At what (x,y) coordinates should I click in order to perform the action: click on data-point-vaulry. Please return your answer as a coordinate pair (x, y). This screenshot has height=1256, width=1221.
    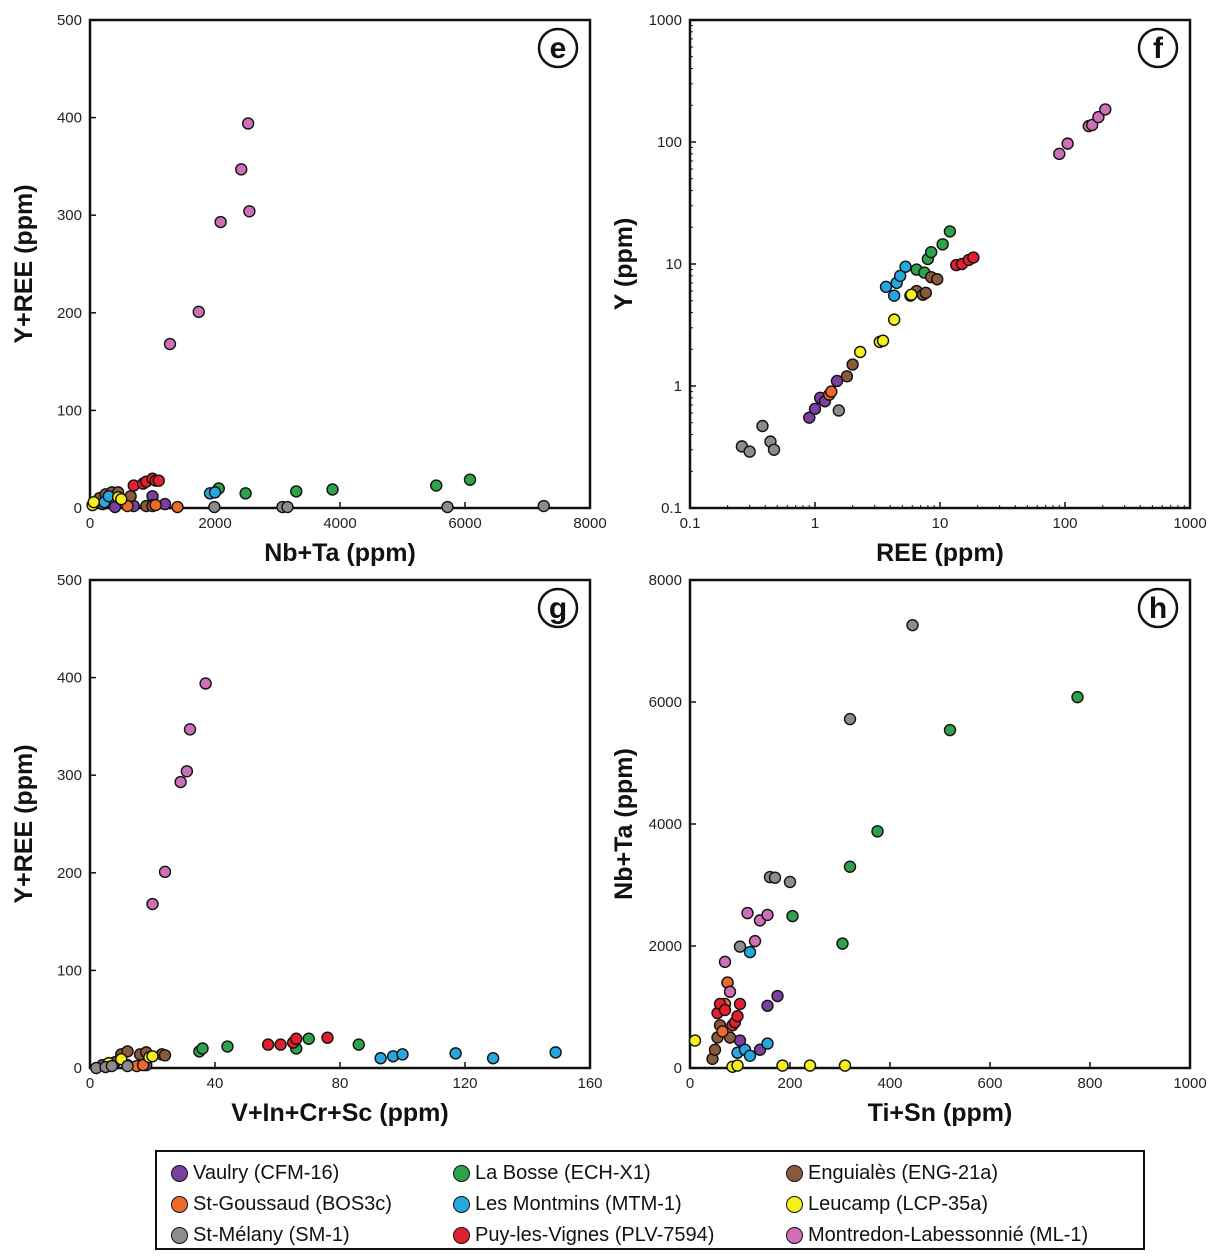
    Looking at the image, I should click on (809, 417).